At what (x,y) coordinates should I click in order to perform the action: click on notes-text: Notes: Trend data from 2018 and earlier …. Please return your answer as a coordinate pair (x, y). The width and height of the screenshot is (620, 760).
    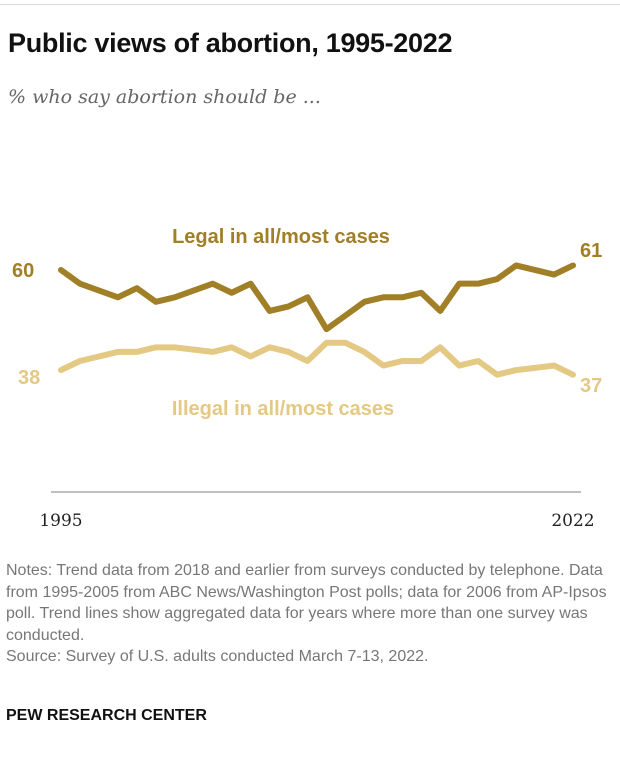
    Looking at the image, I should click on (306, 603).